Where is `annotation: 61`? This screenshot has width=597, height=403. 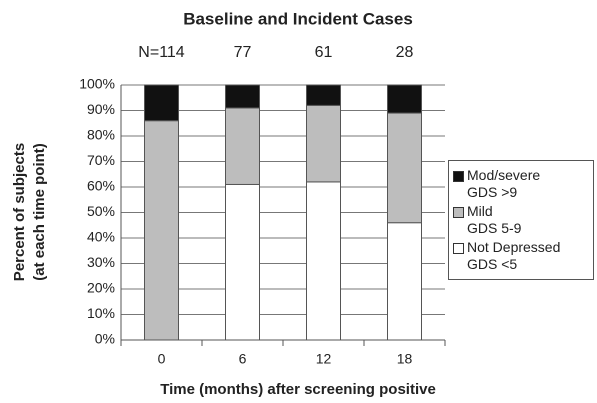 annotation: 61 is located at coordinates (324, 52).